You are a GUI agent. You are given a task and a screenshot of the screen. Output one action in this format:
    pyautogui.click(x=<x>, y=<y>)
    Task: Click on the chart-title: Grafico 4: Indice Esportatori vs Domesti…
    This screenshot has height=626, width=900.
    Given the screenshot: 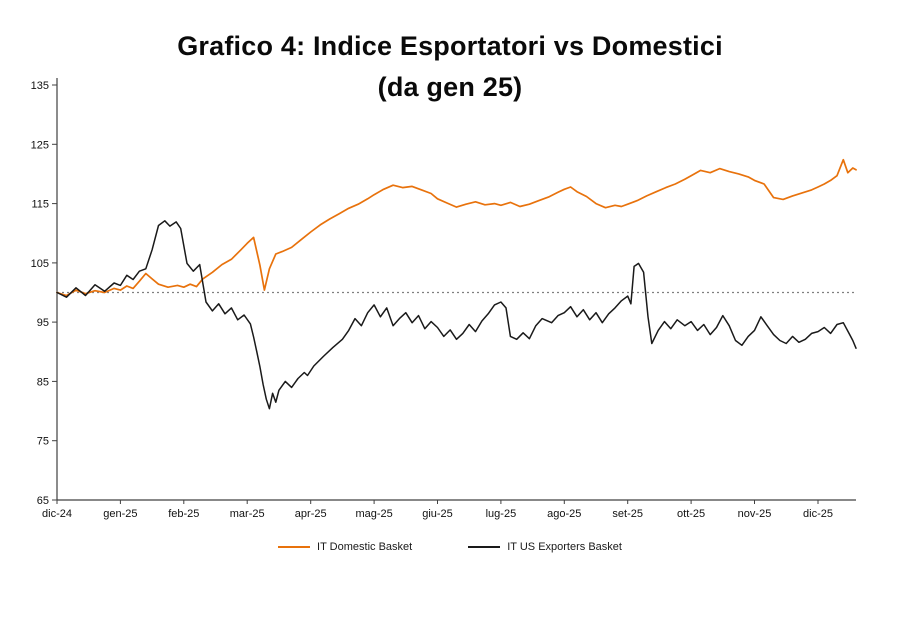 What is the action you would take?
    pyautogui.click(x=450, y=67)
    